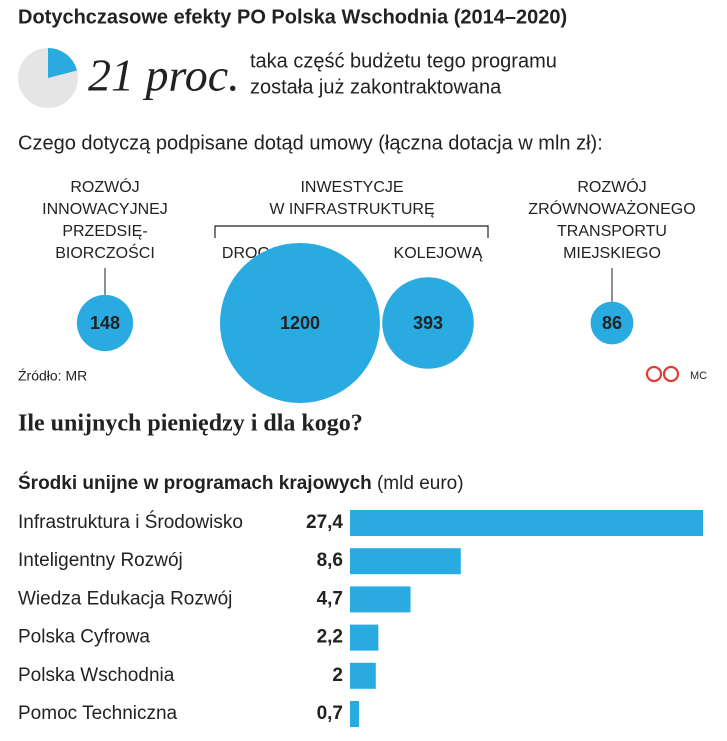  What do you see at coordinates (330, 560) in the screenshot?
I see `value-label: 8,6` at bounding box center [330, 560].